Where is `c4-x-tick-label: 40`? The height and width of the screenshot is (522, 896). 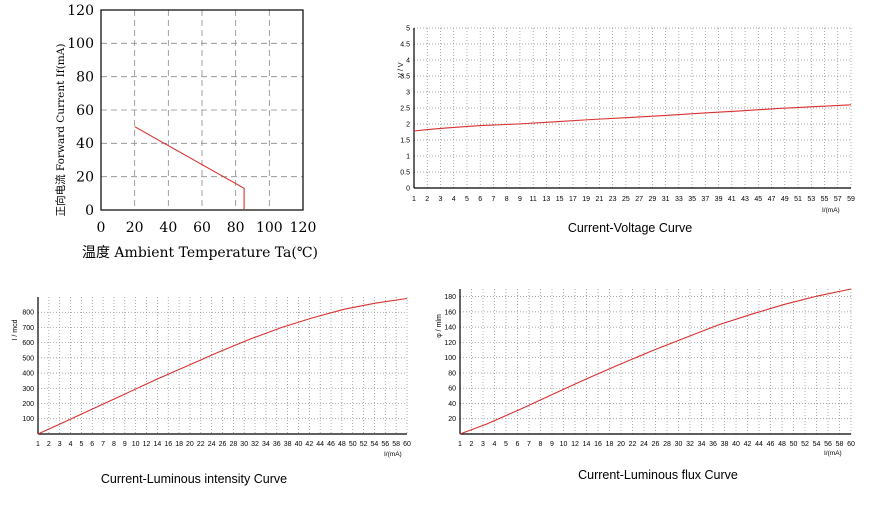 c4-x-tick-label: 40 is located at coordinates (736, 444).